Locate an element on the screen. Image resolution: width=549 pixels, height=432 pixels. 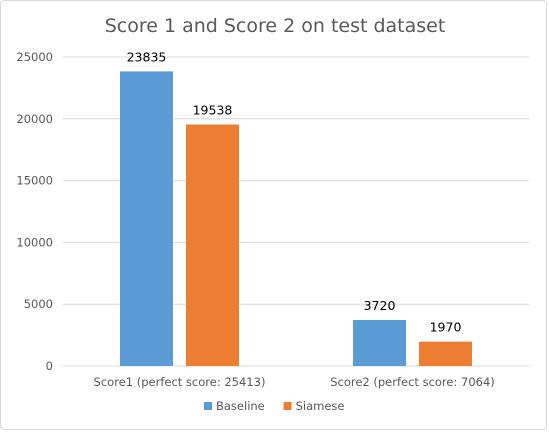
x-category-label: Score2 (perfect score: 7064) is located at coordinates (412, 382).